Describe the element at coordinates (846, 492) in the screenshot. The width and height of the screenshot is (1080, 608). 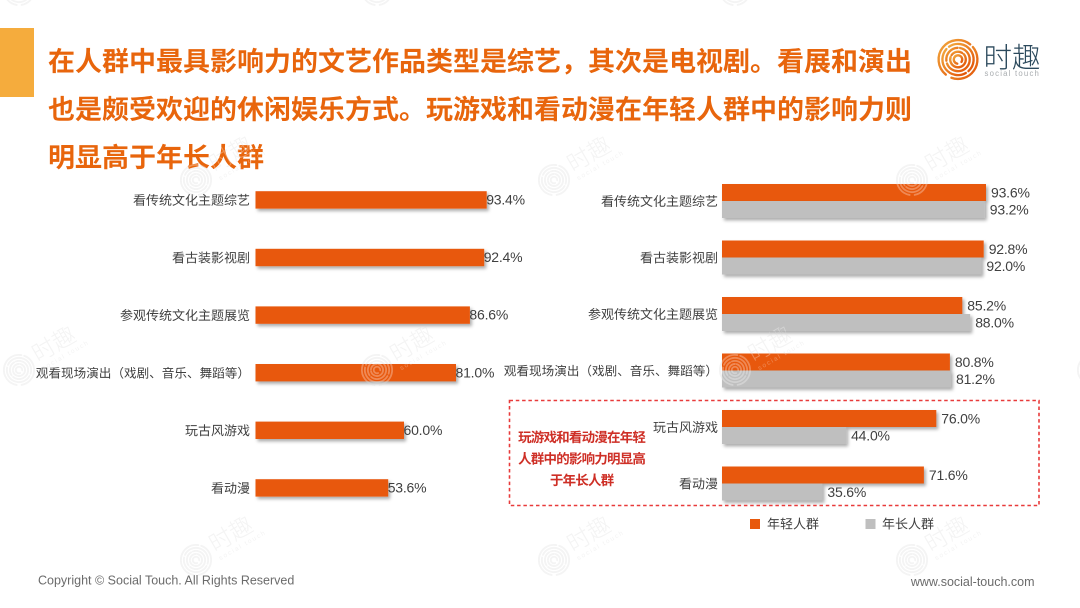
I see `svg-text: 35.6%` at that location.